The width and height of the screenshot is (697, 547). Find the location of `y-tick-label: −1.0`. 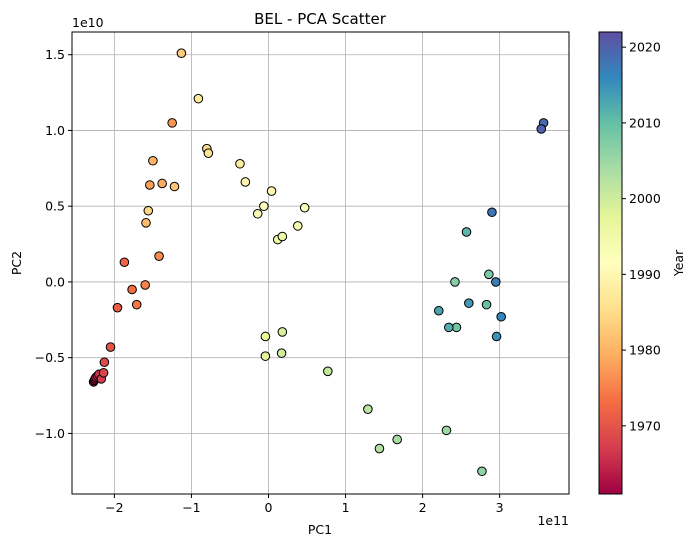

y-tick-label: −1.0 is located at coordinates (50, 433).